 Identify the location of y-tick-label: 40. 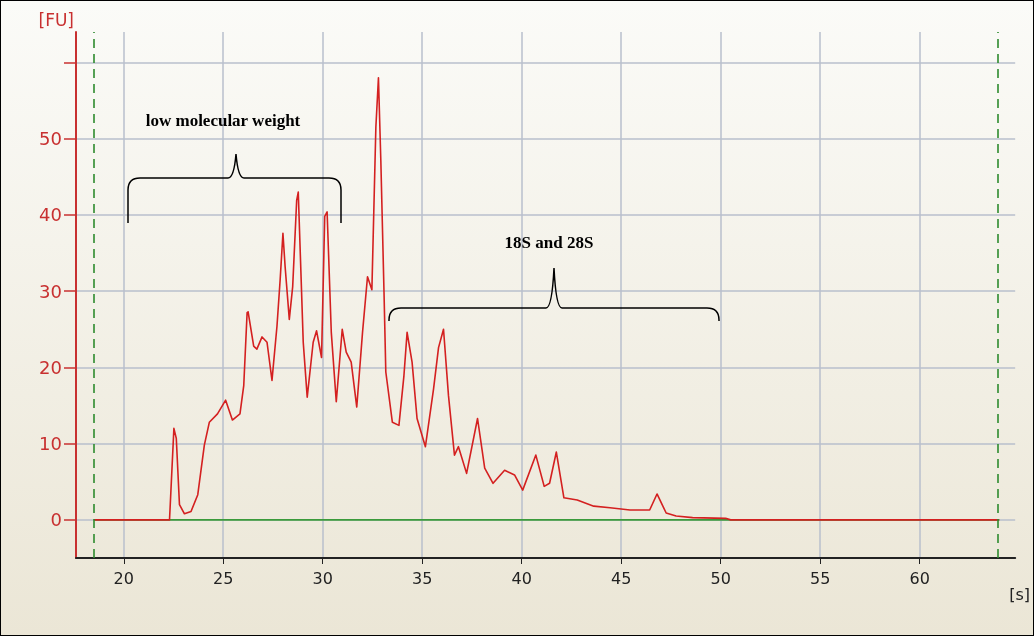
(50, 215).